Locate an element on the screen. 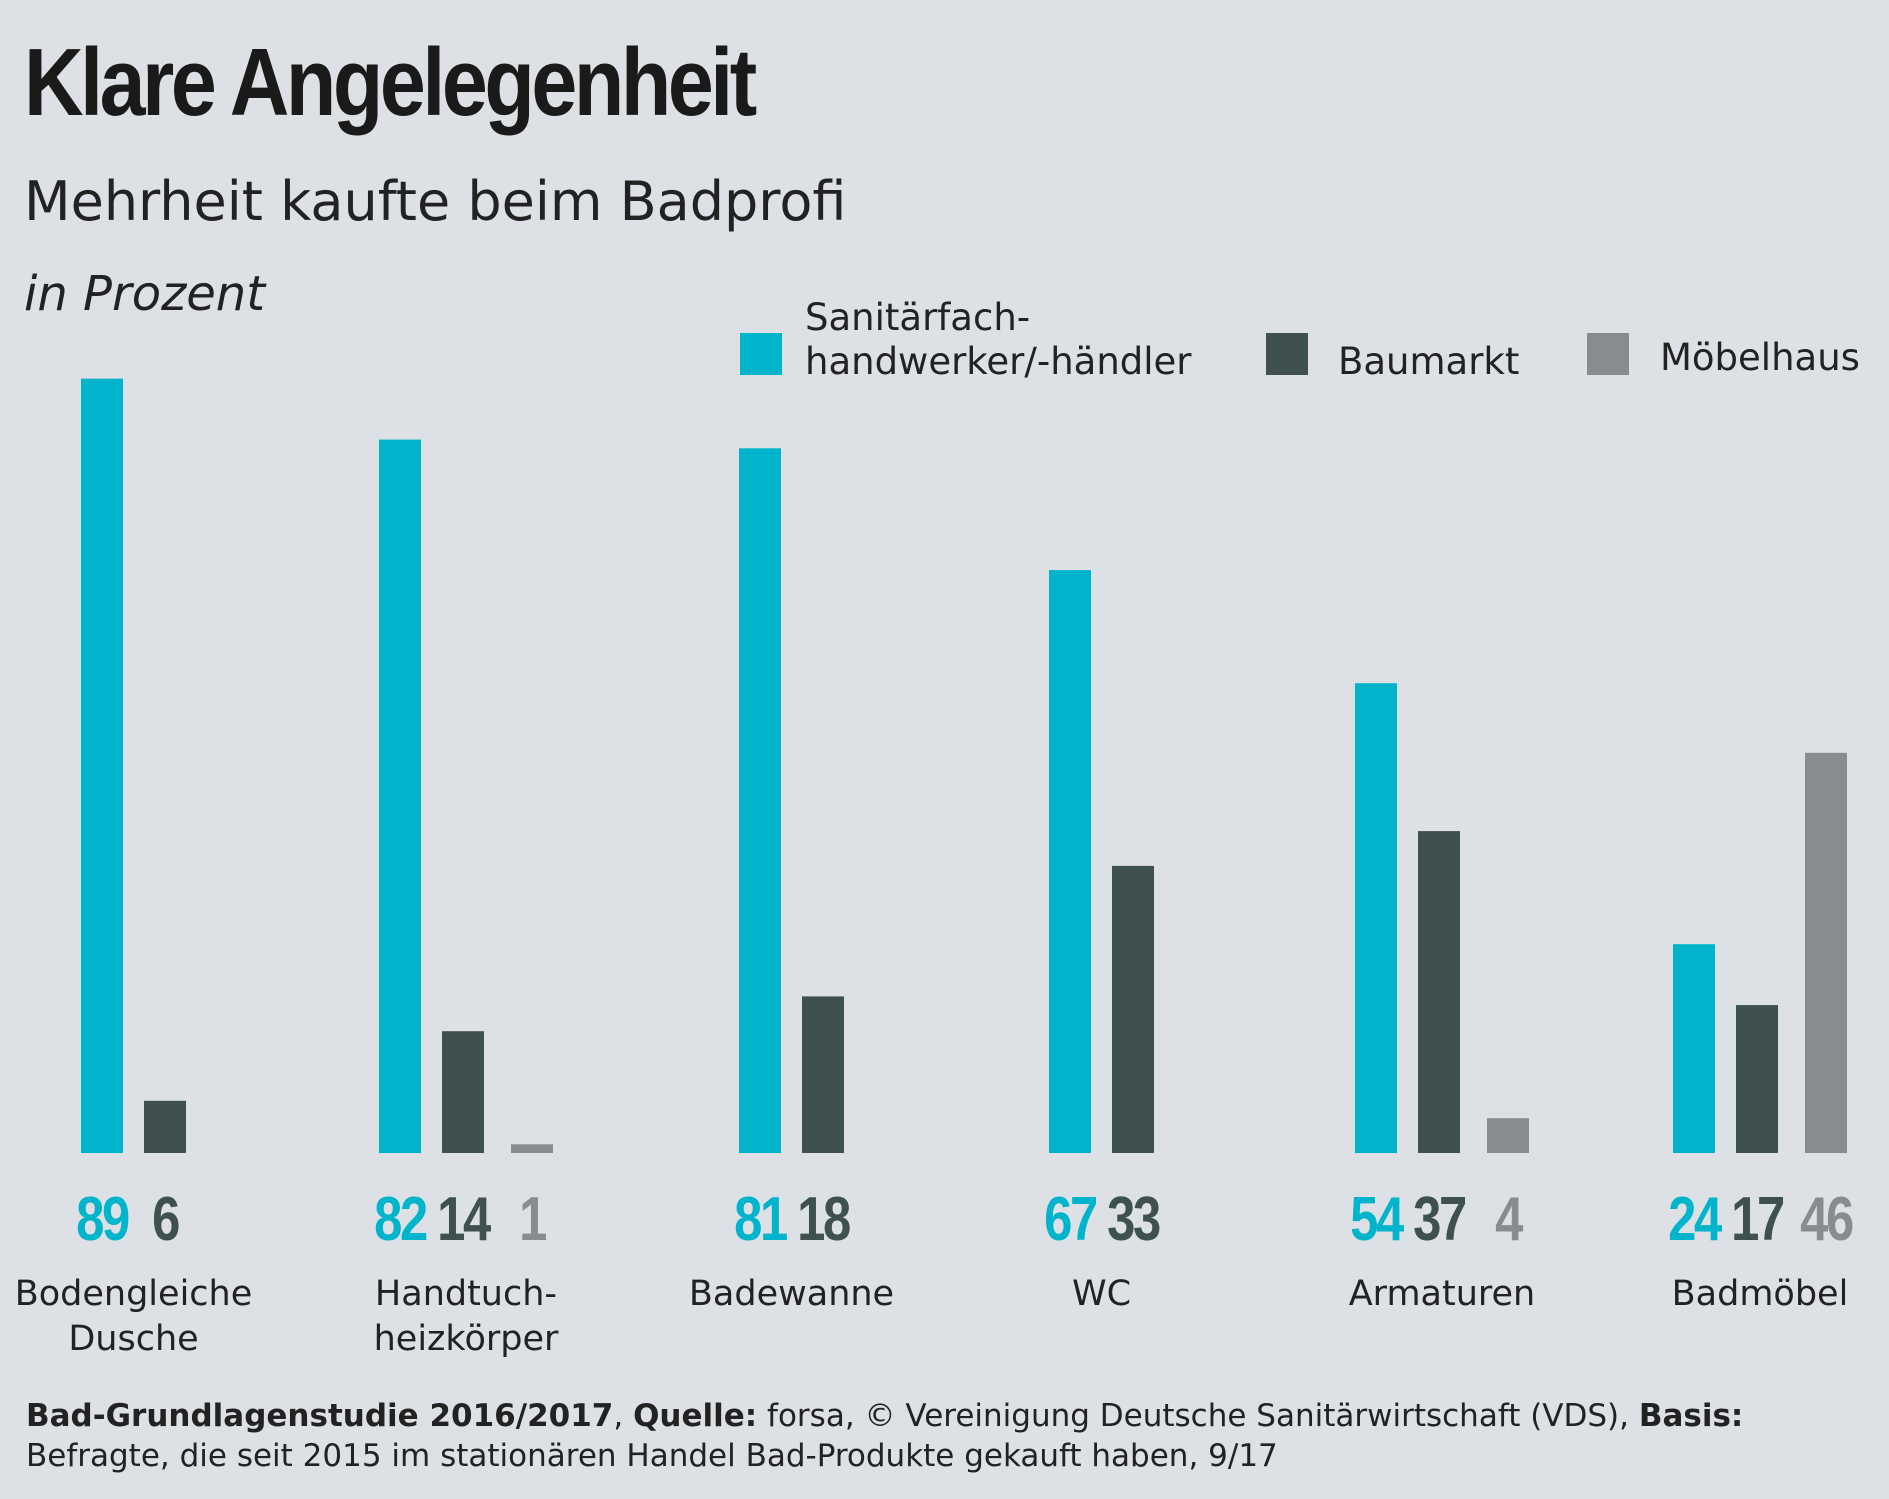 Image resolution: width=1889 pixels, height=1499 pixels. category-label: WC is located at coordinates (1101, 1294).